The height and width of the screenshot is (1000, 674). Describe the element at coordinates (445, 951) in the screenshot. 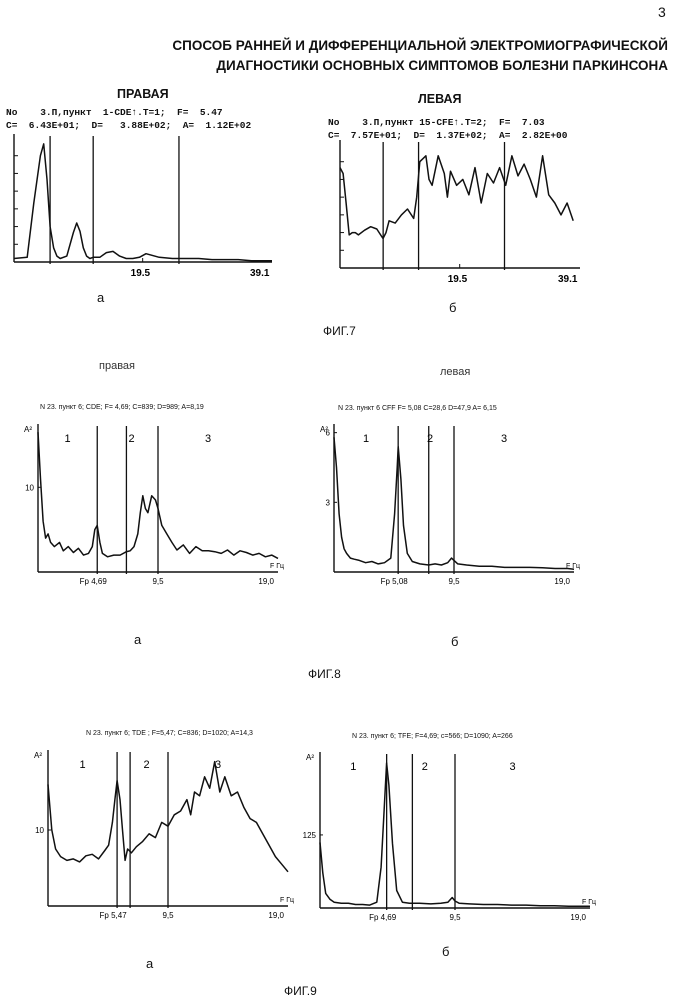

I see `fig9b-sublabel: б` at that location.